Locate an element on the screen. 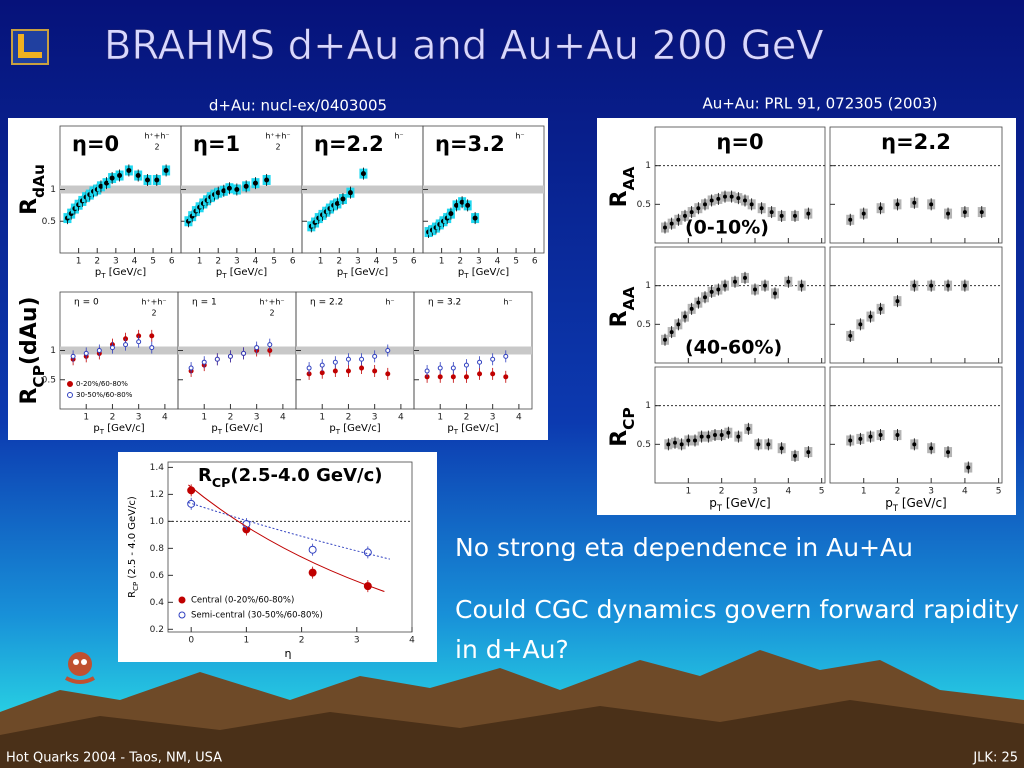  panel-label: η = 3.2 is located at coordinates (444, 303).